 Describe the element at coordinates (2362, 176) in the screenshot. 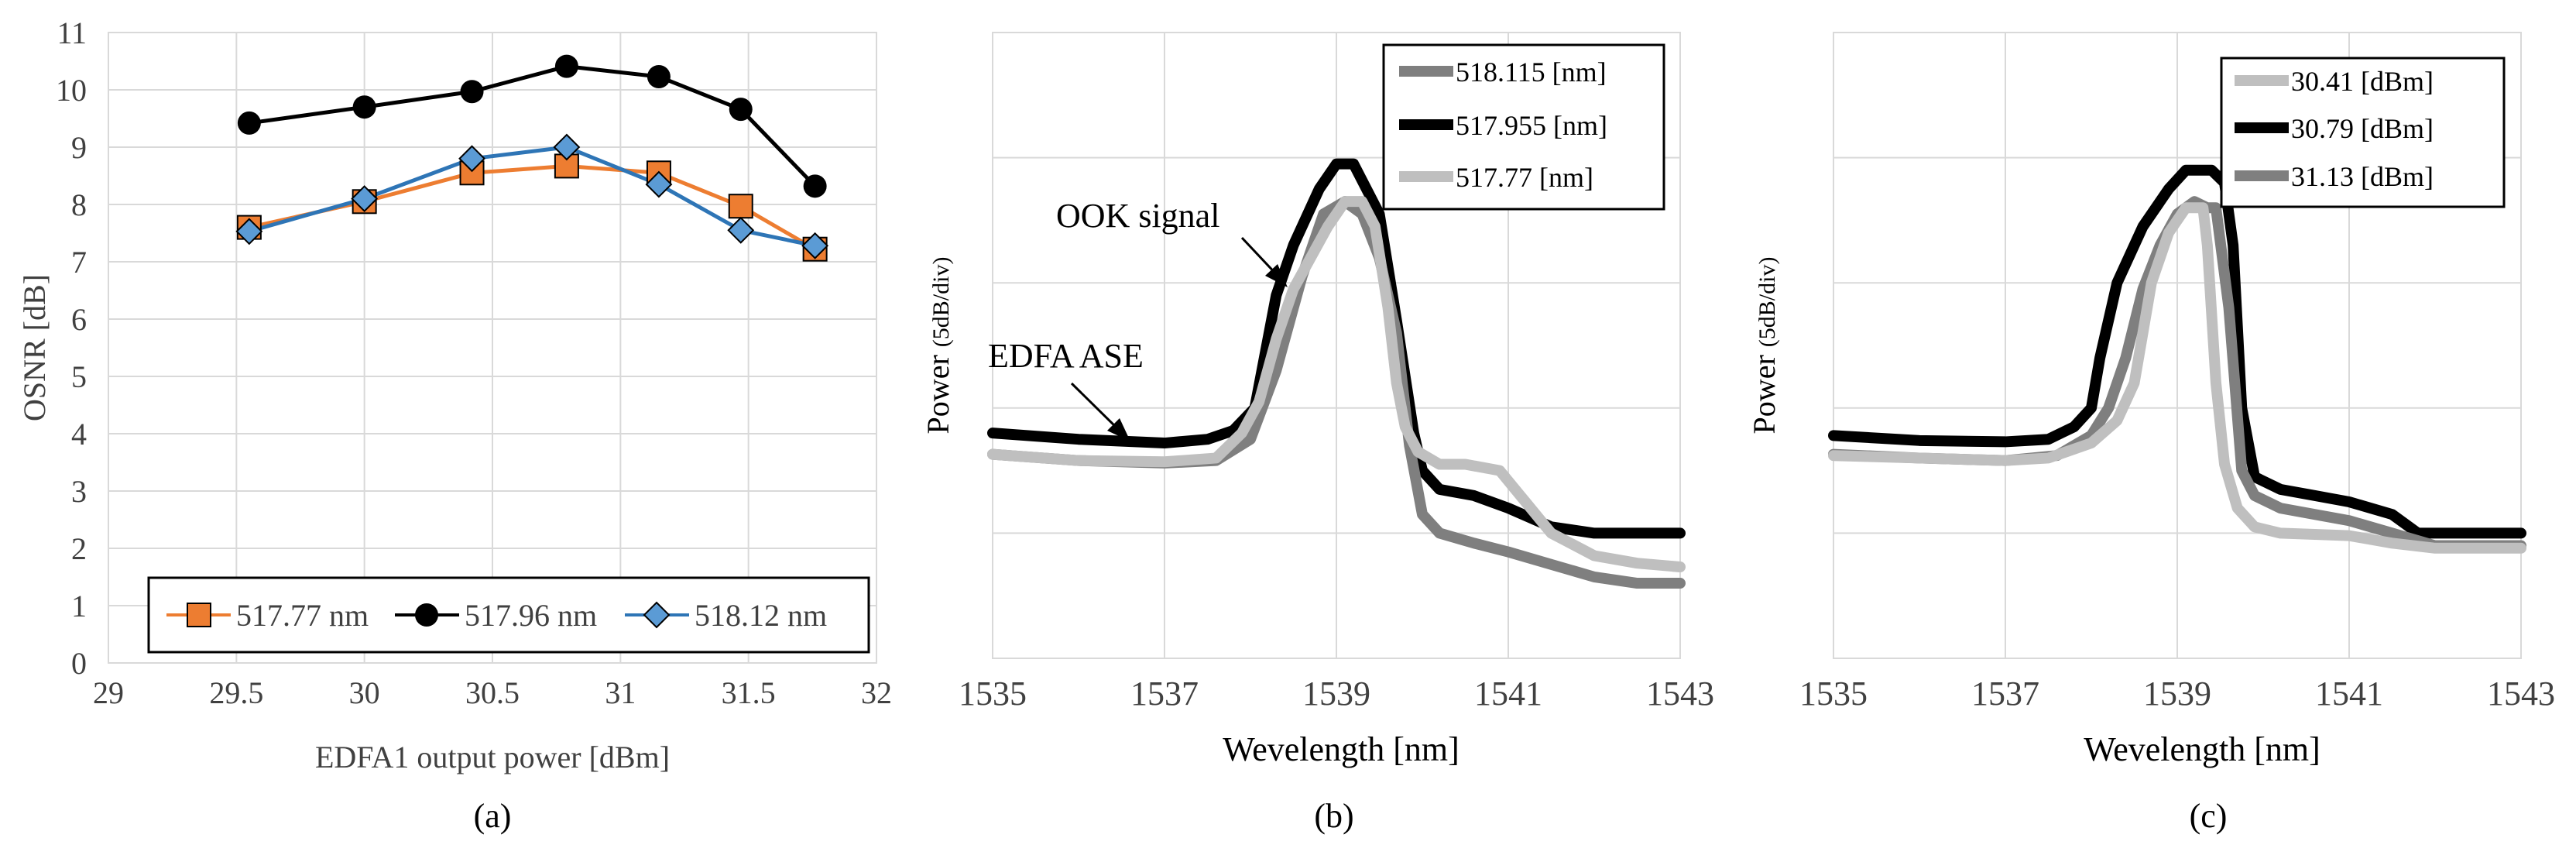

I see `legend-label-31-13-dbm: 31.13 [dBm]` at that location.